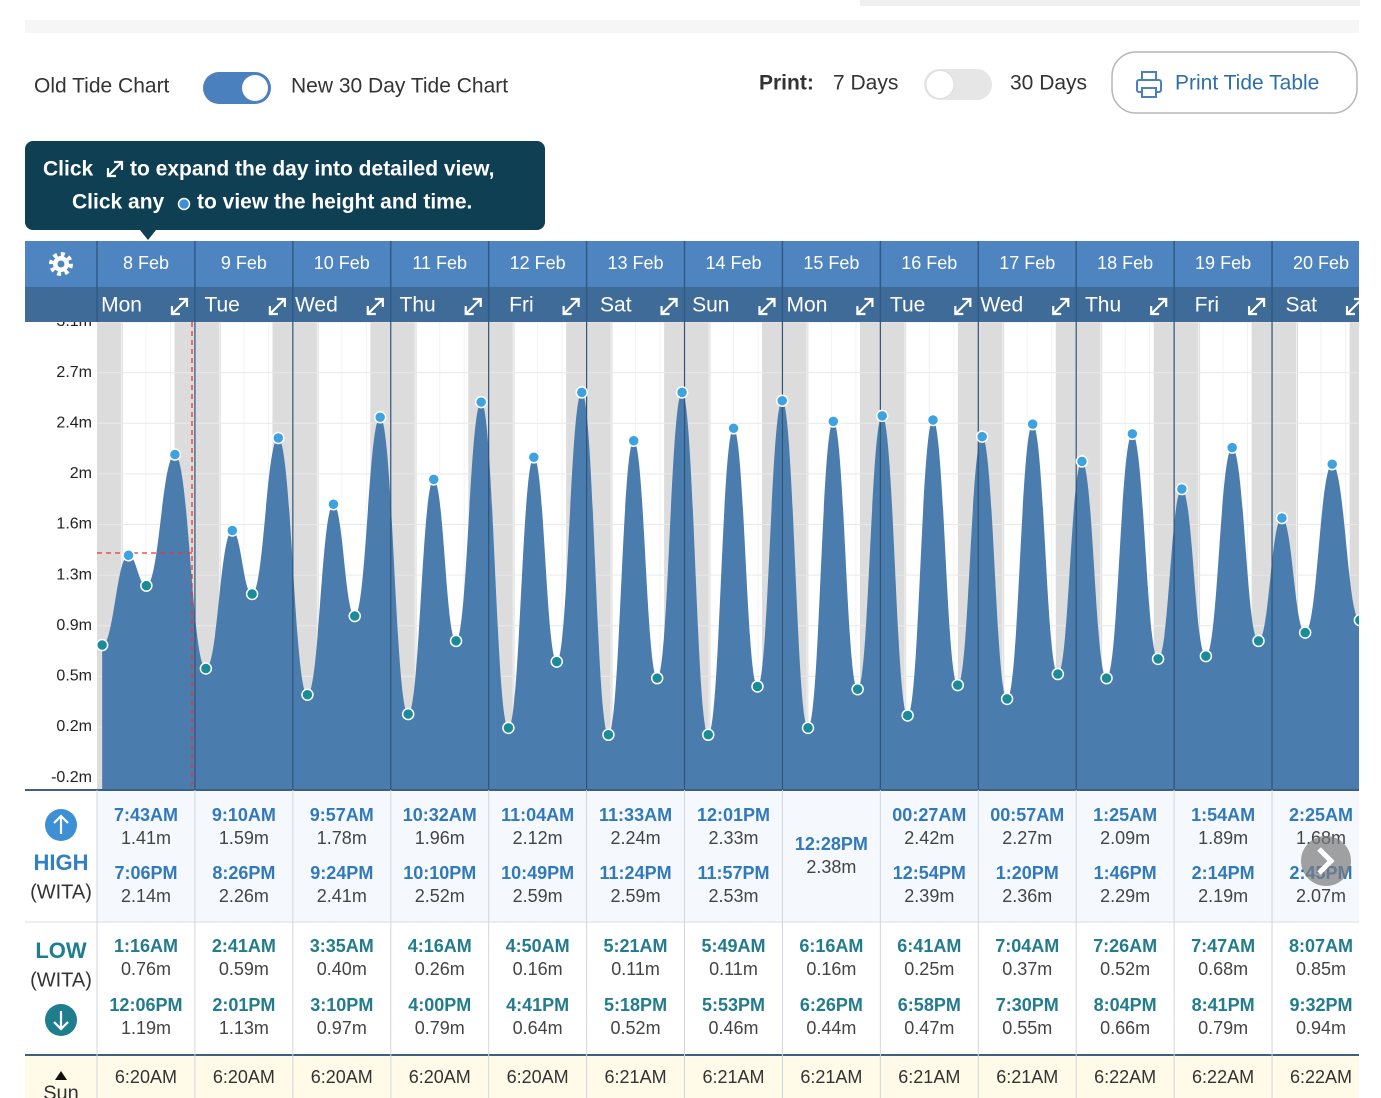 This screenshot has height=1098, width=1381. What do you see at coordinates (74, 524) in the screenshot?
I see `y-tick-label: 1.6m` at bounding box center [74, 524].